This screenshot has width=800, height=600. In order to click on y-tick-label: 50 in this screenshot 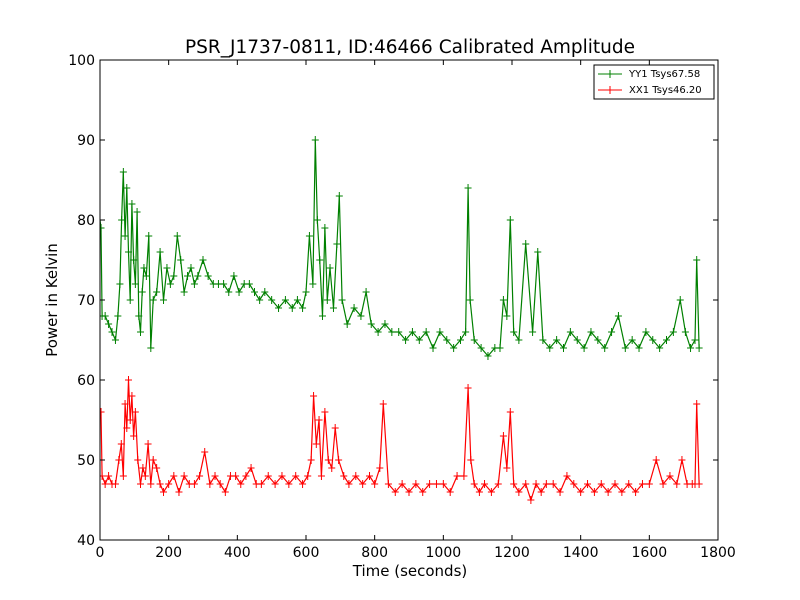, I will do `click(86, 461)`.